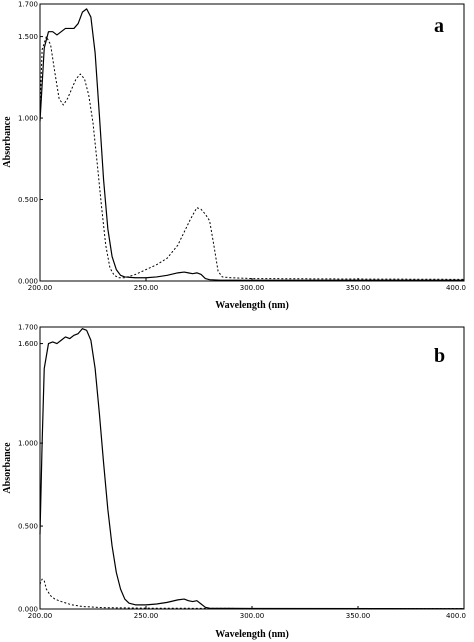 The width and height of the screenshot is (474, 642). Describe the element at coordinates (30, 143) in the screenshot. I see `panel-a-y-ticks: 0.000 0.500 1.000 1.500 1.700` at that location.